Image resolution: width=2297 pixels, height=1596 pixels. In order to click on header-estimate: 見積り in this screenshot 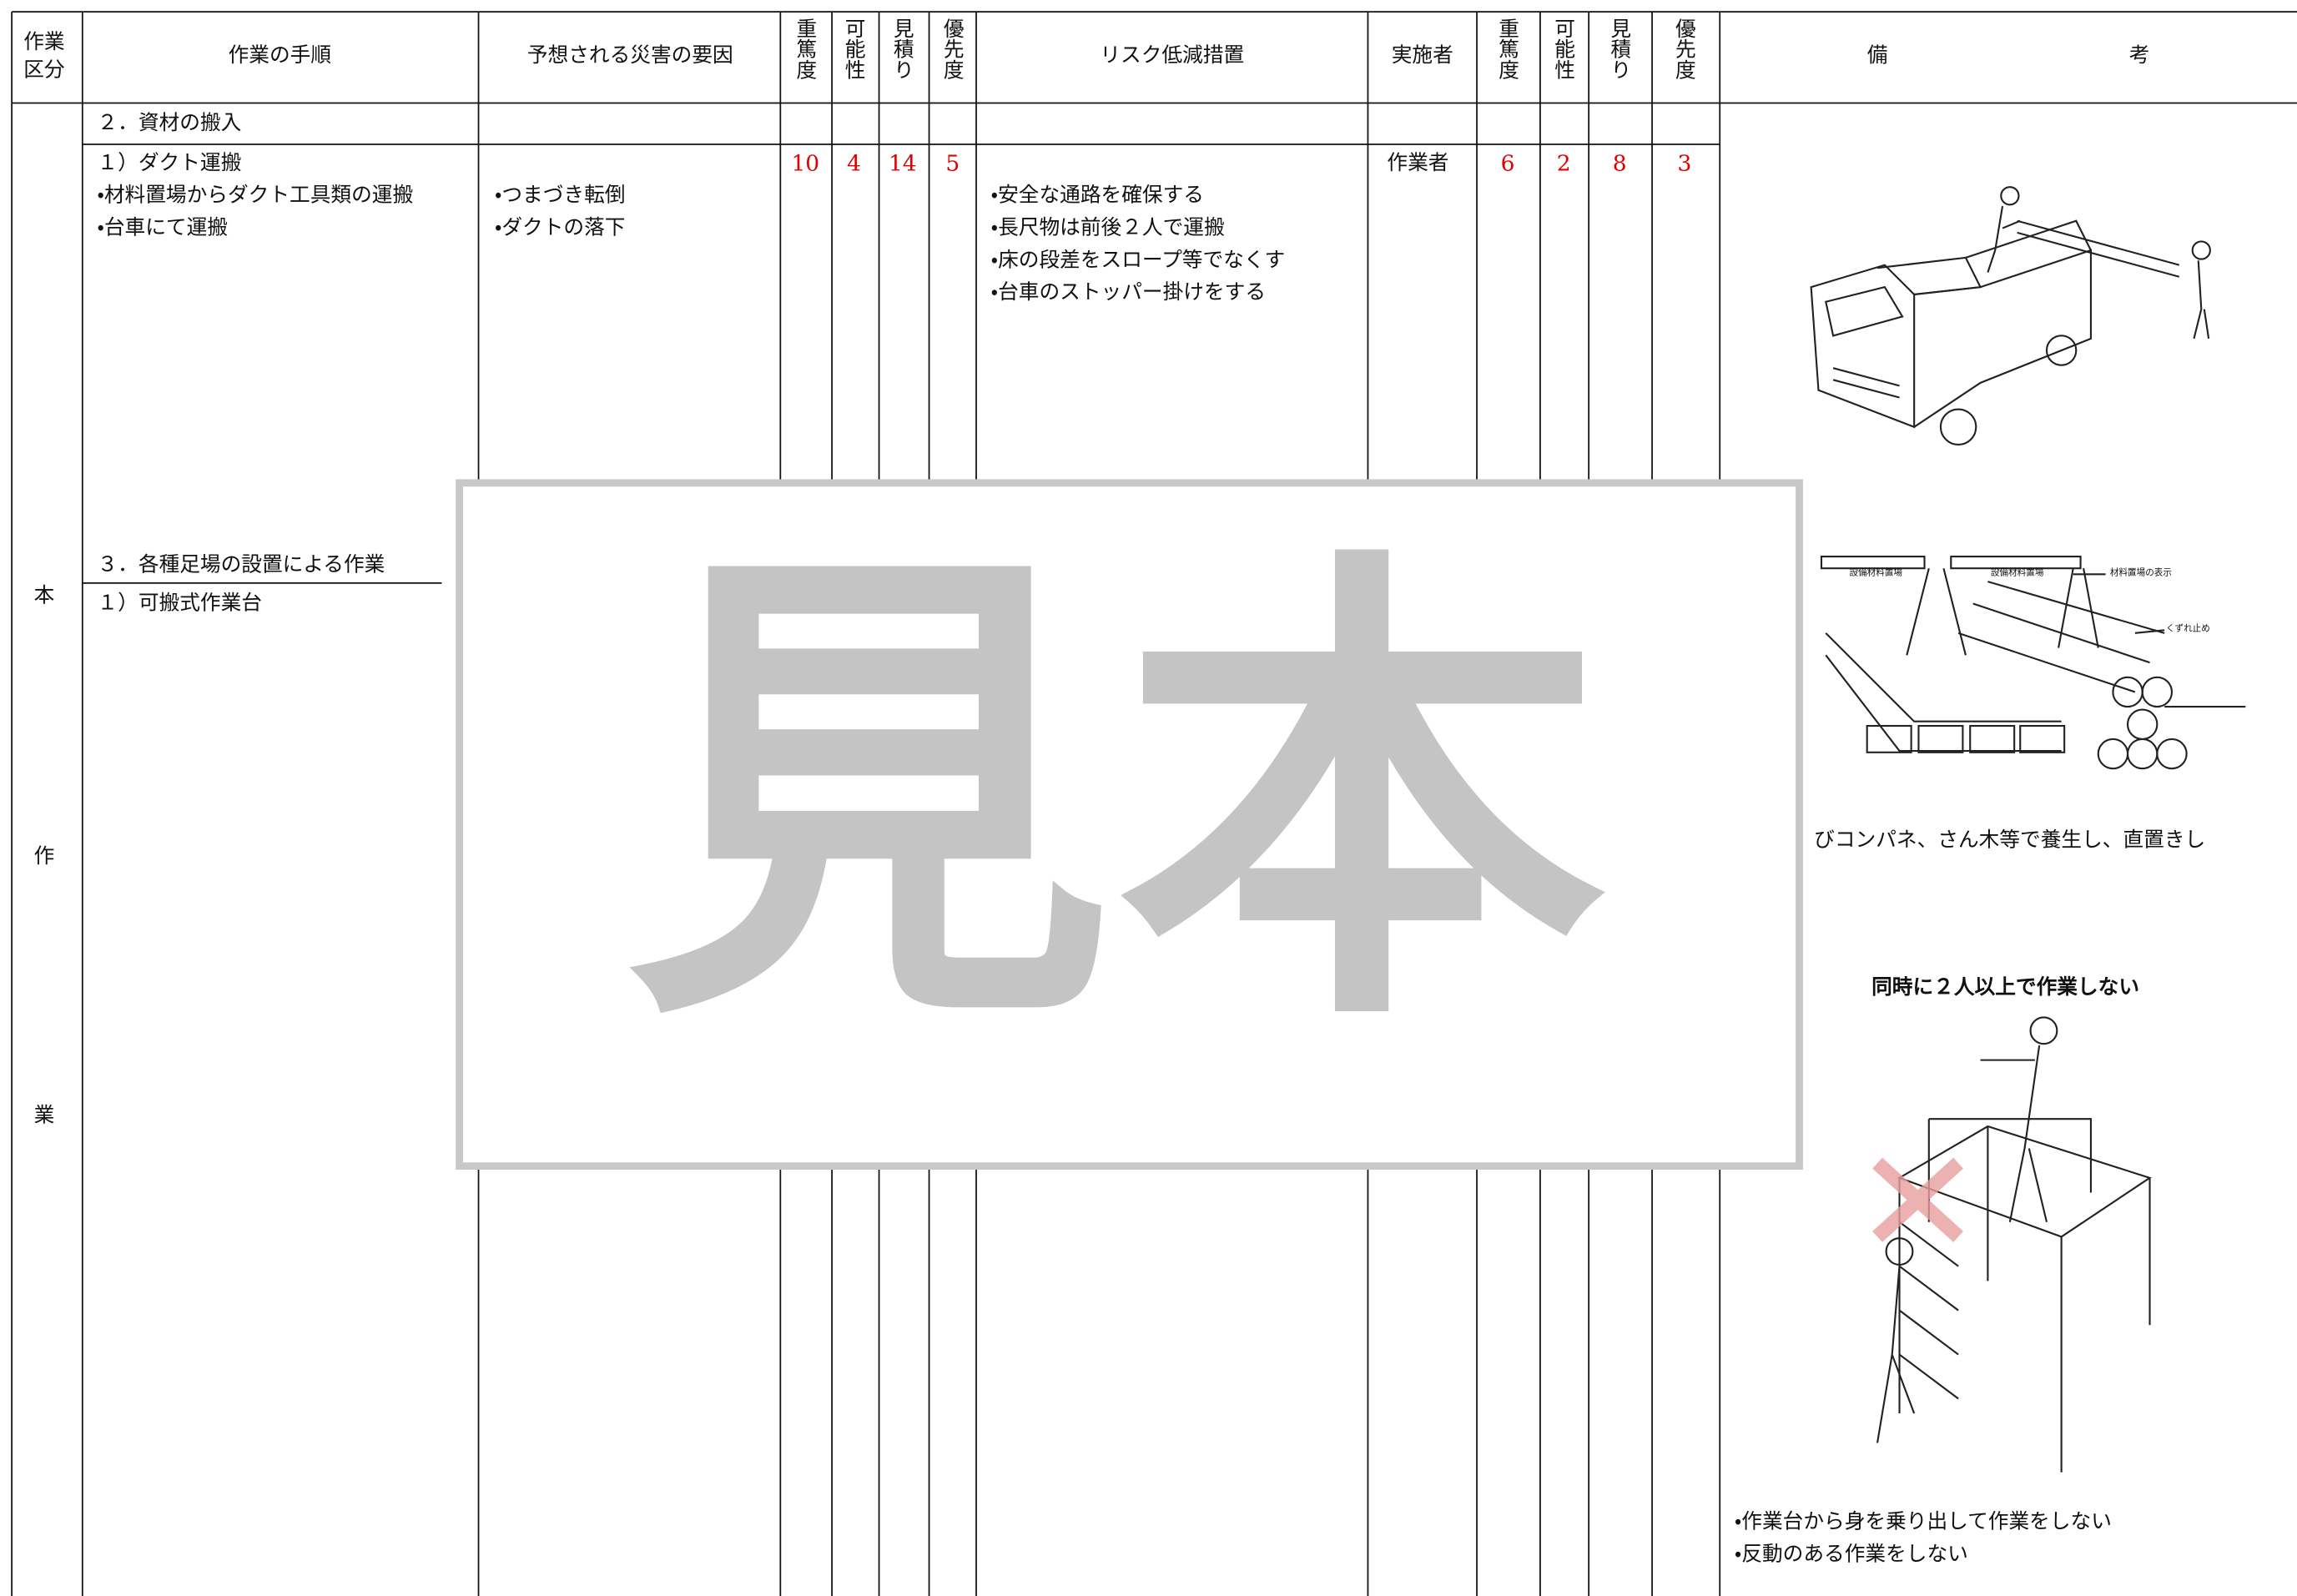, I will do `click(902, 48)`.